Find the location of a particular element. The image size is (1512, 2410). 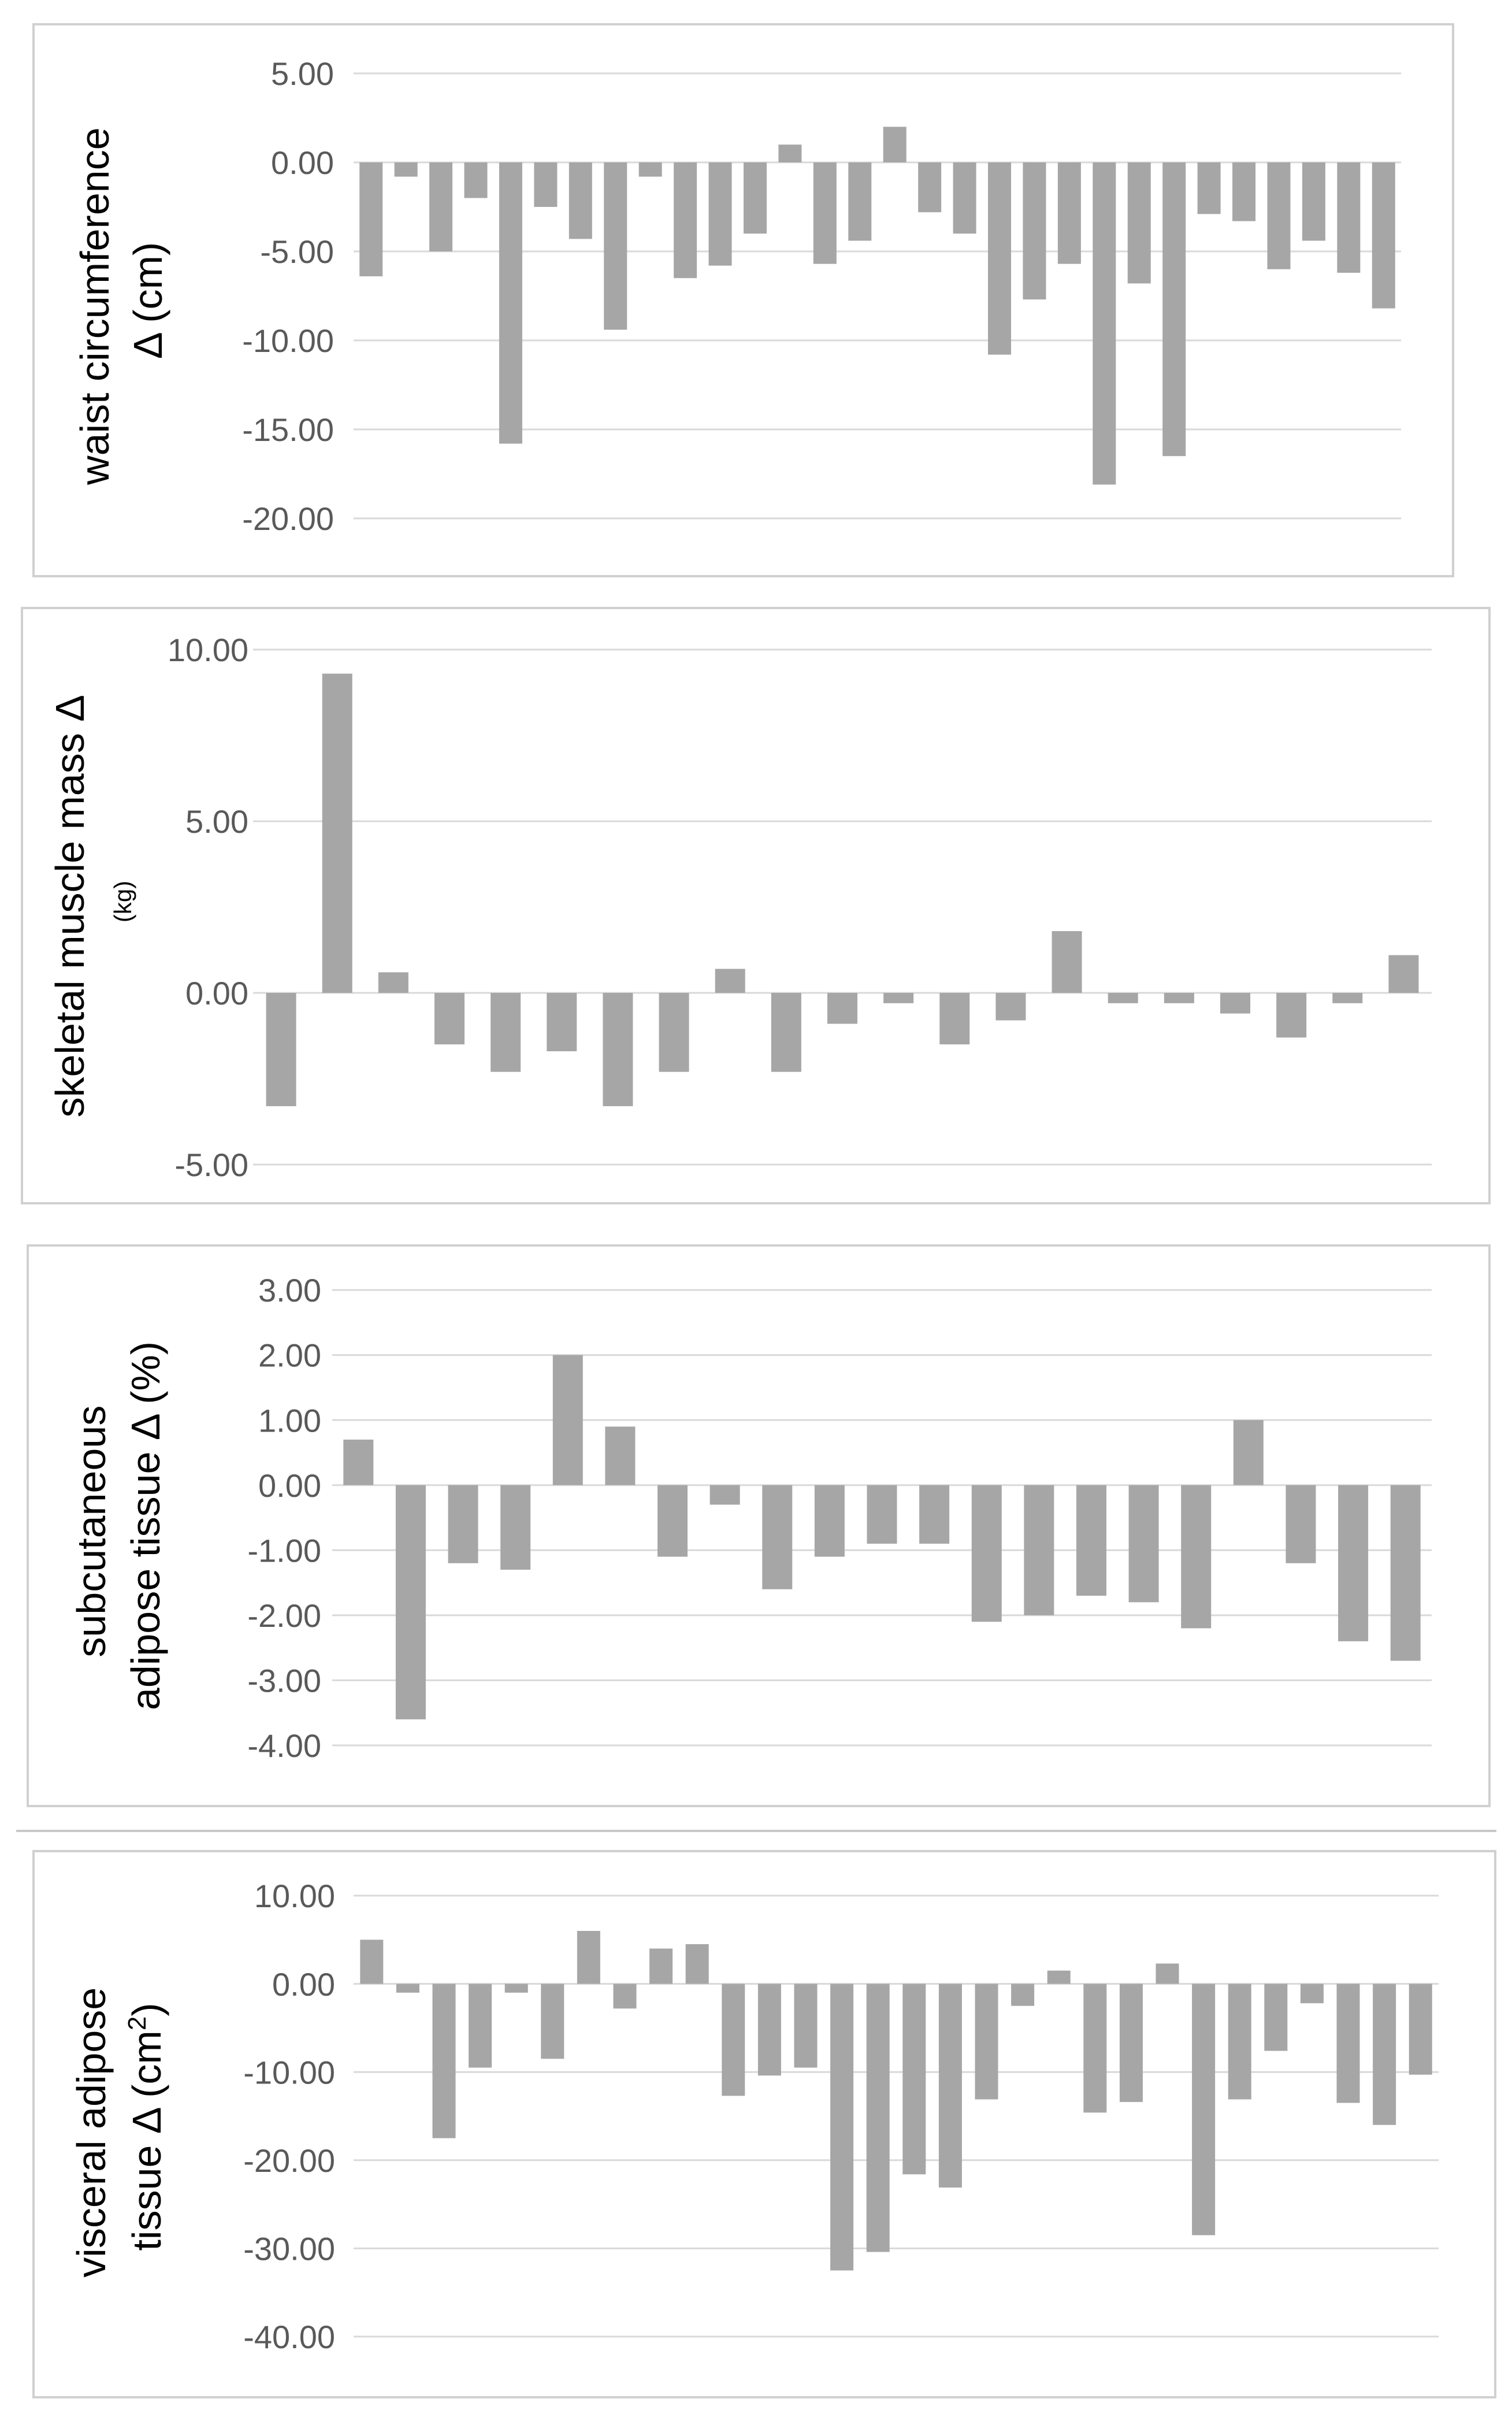

y-tick-label: -20.00 is located at coordinates (288, 518).